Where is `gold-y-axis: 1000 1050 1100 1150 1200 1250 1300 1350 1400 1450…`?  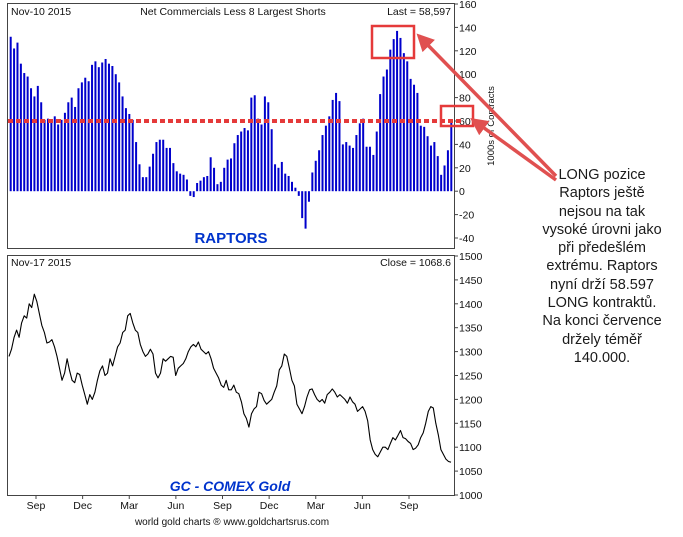
gold-y-axis: 1000 1050 1100 1150 1200 1250 1300 1350 1400 1450… is located at coordinates (468, 376).